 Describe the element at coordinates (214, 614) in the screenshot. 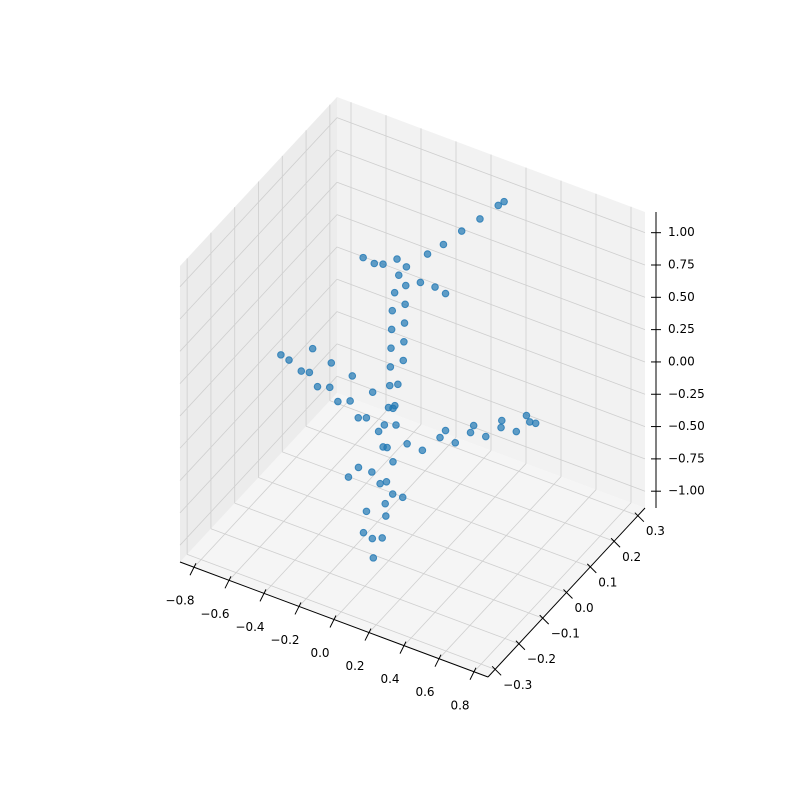

I see `x-tick-label: −0.6` at that location.